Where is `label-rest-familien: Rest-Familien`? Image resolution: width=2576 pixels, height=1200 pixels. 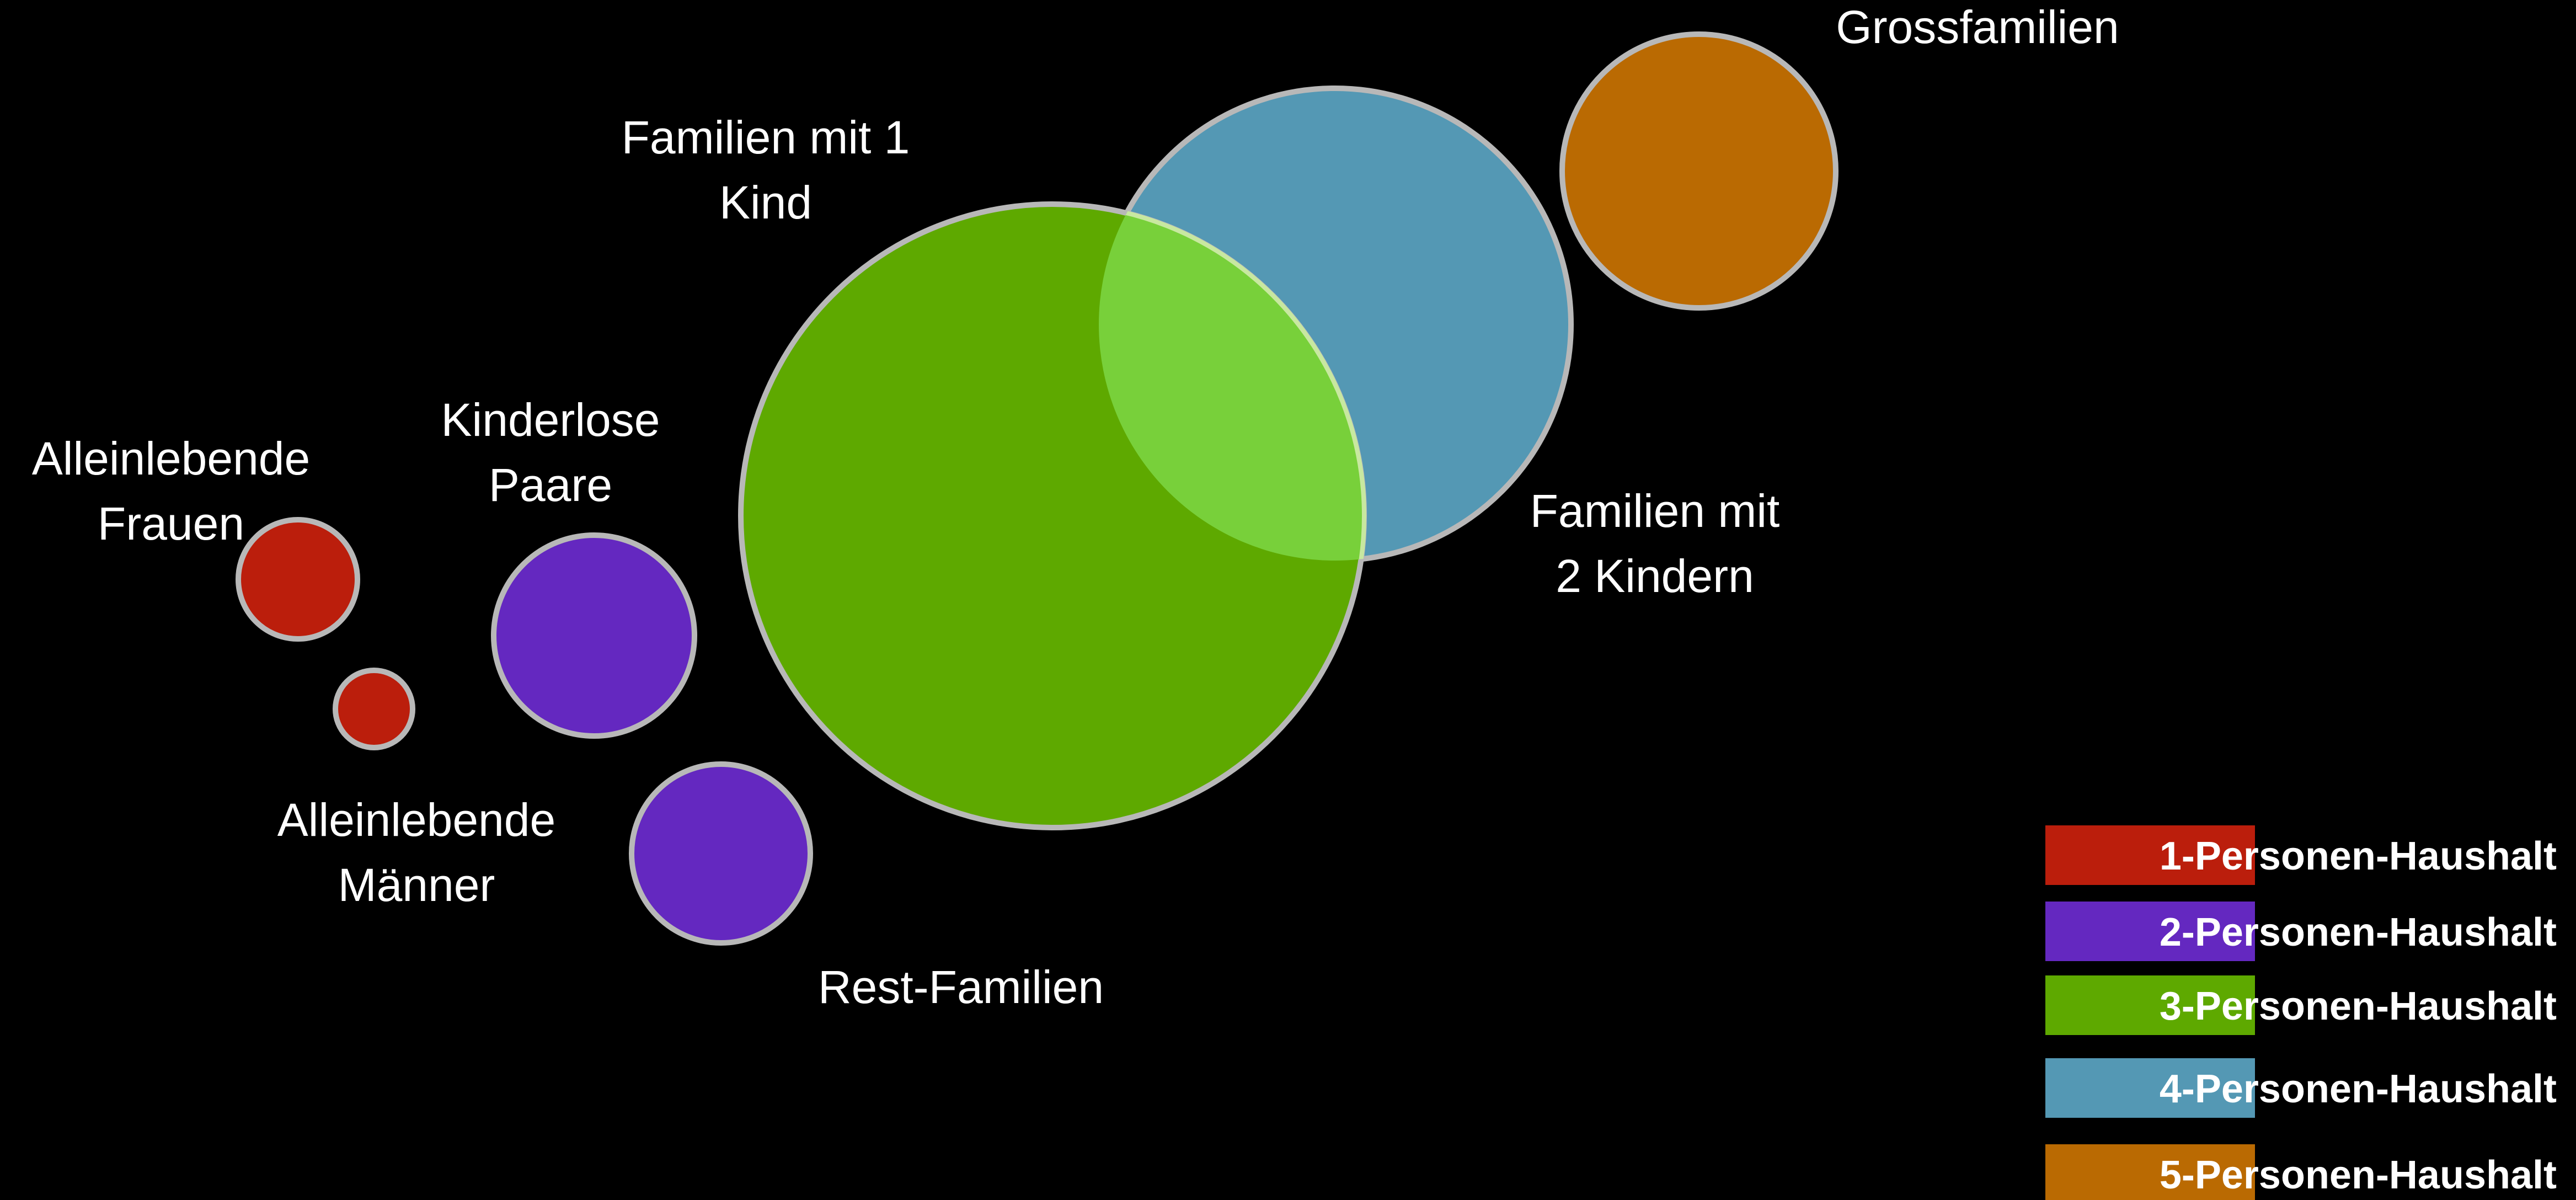
label-rest-familien: Rest-Familien is located at coordinates (961, 987).